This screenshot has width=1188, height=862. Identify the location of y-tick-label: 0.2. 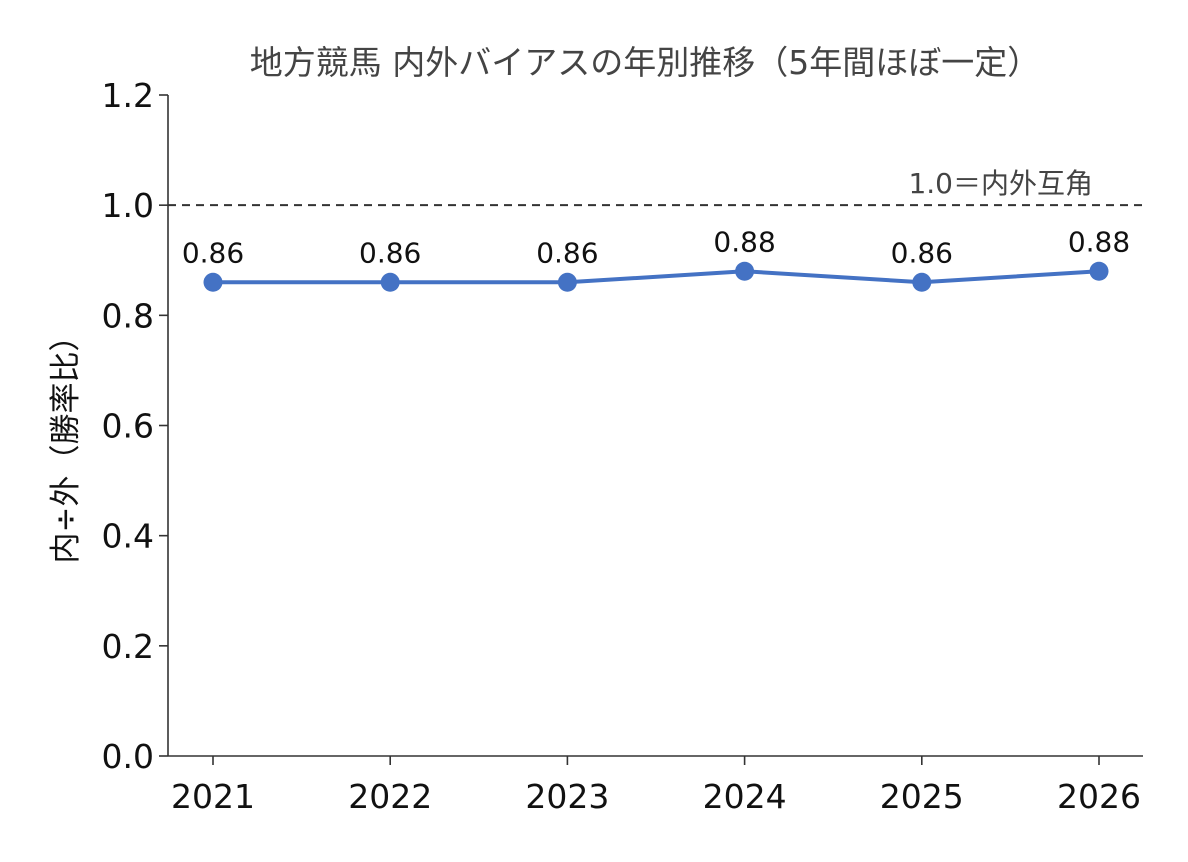
(128, 646).